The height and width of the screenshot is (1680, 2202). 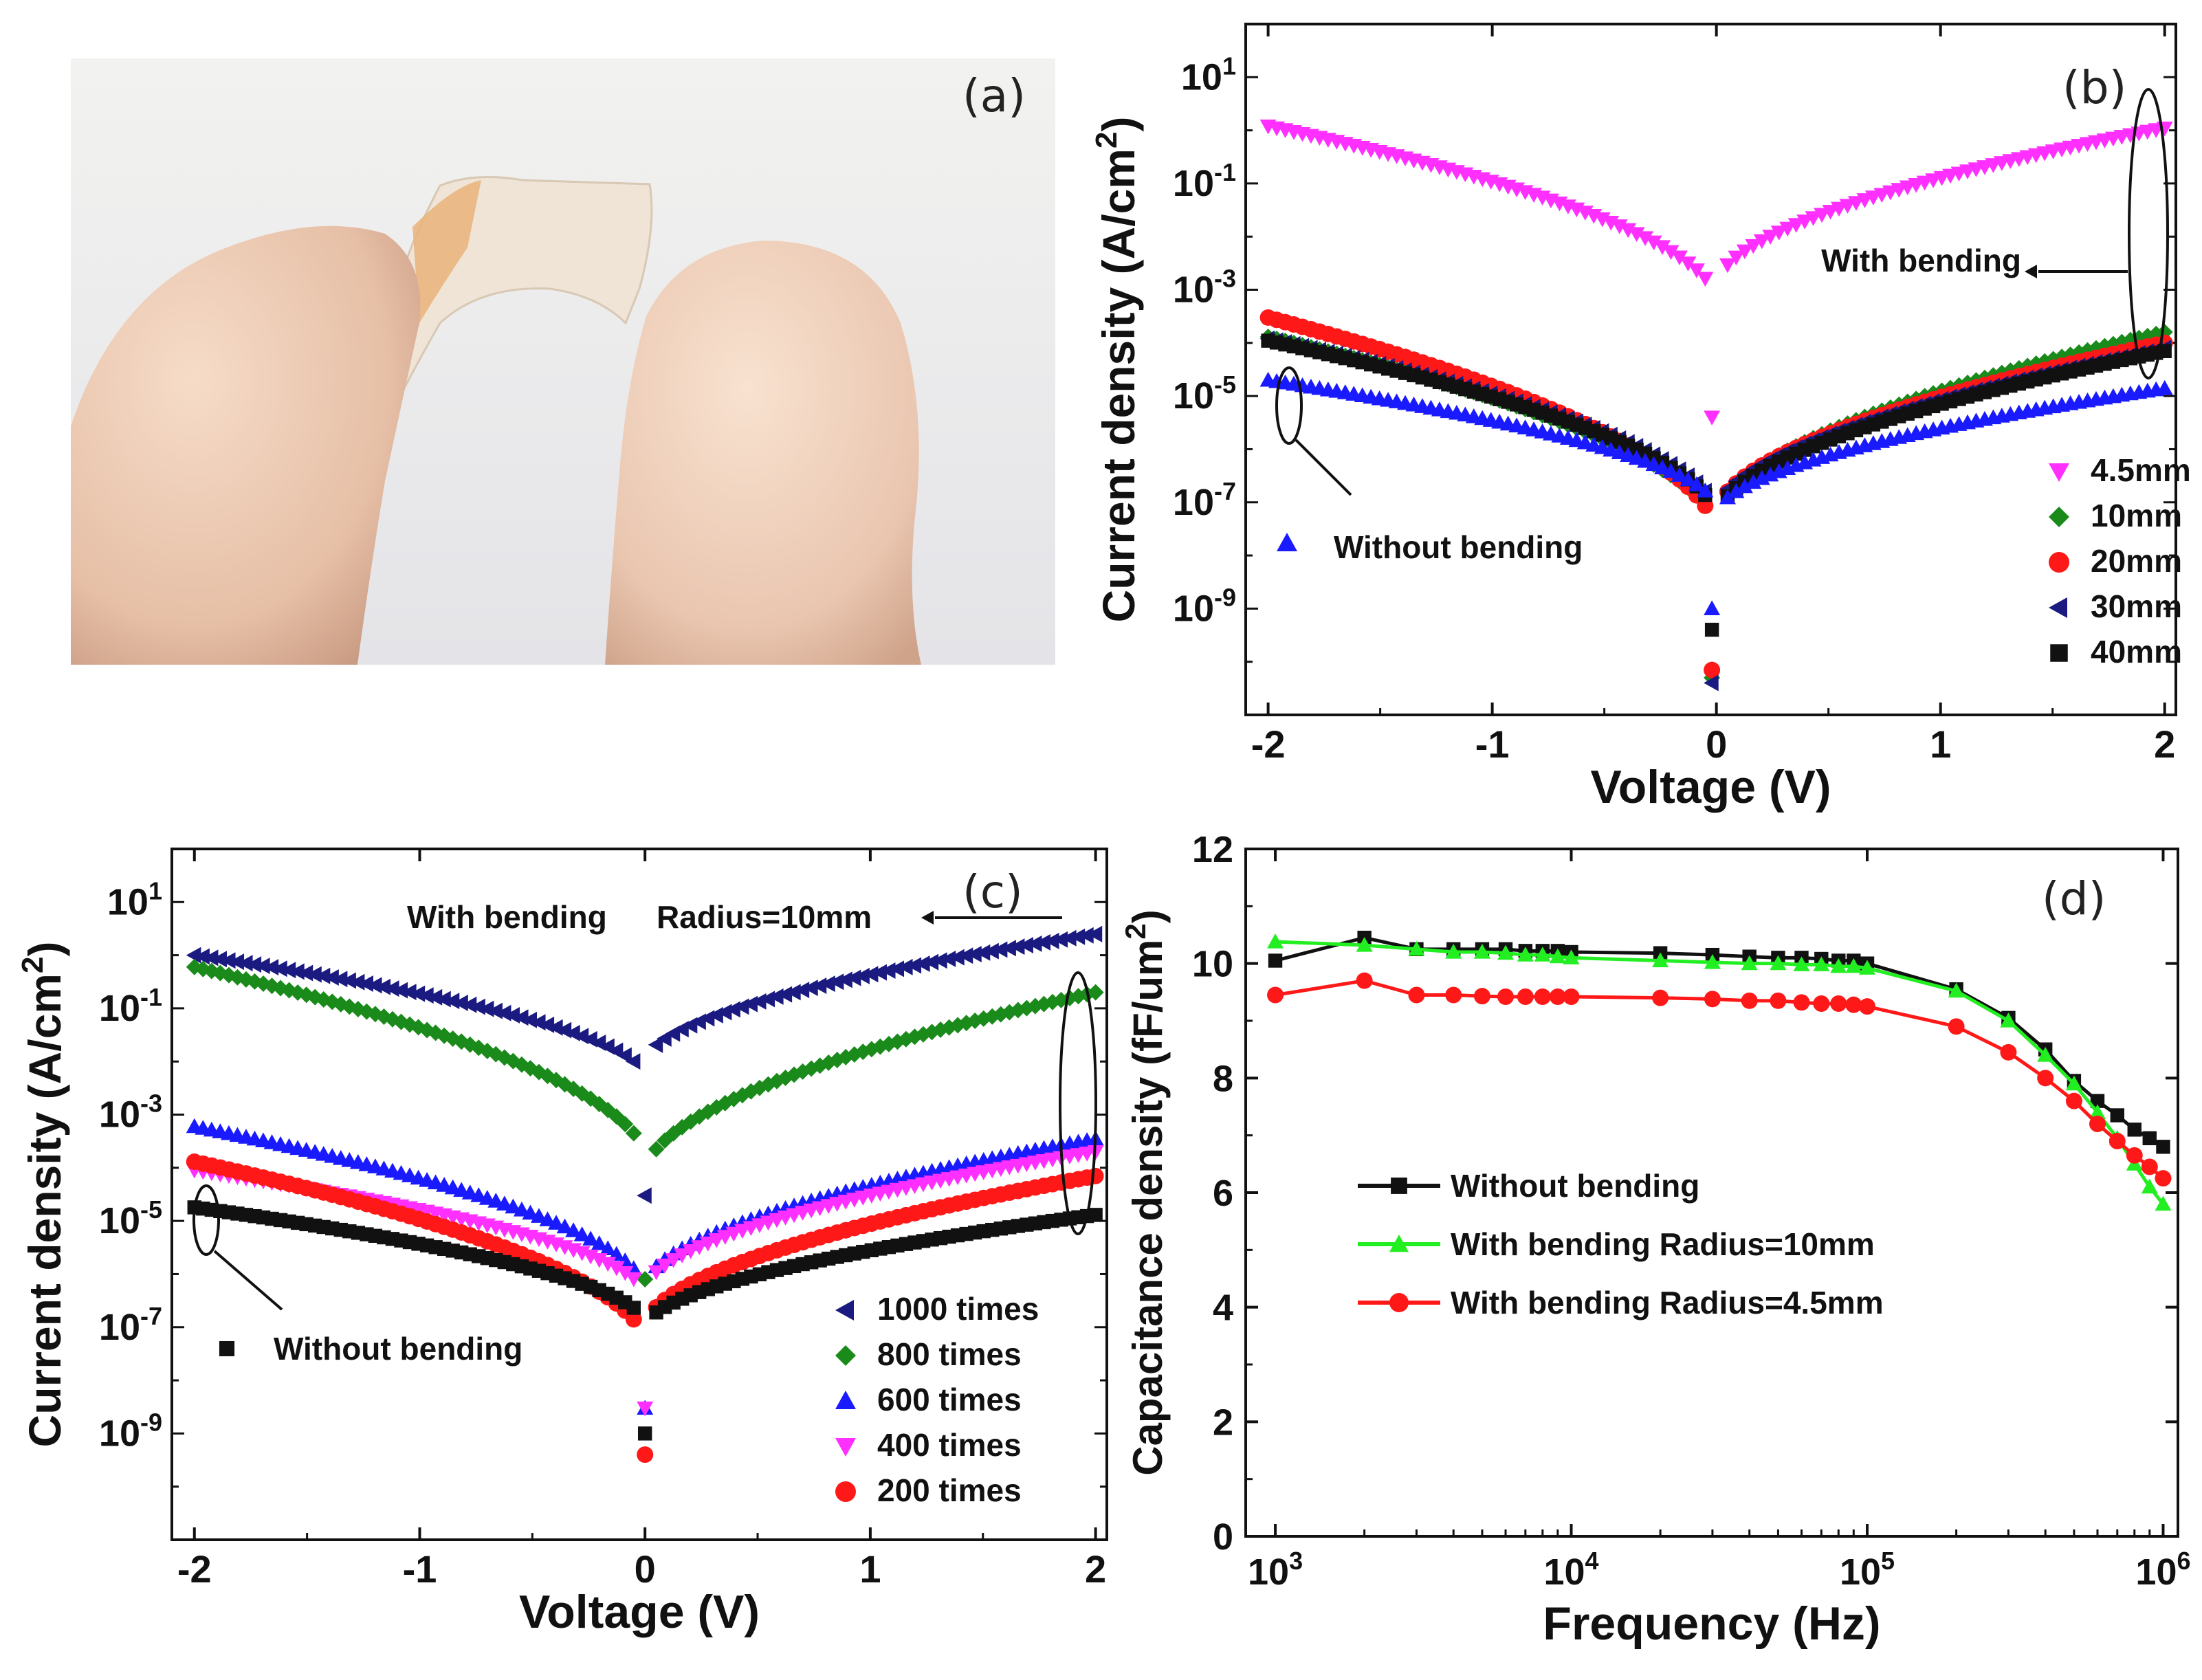 I want to click on y-tick-label: 0, so click(x=1223, y=1537).